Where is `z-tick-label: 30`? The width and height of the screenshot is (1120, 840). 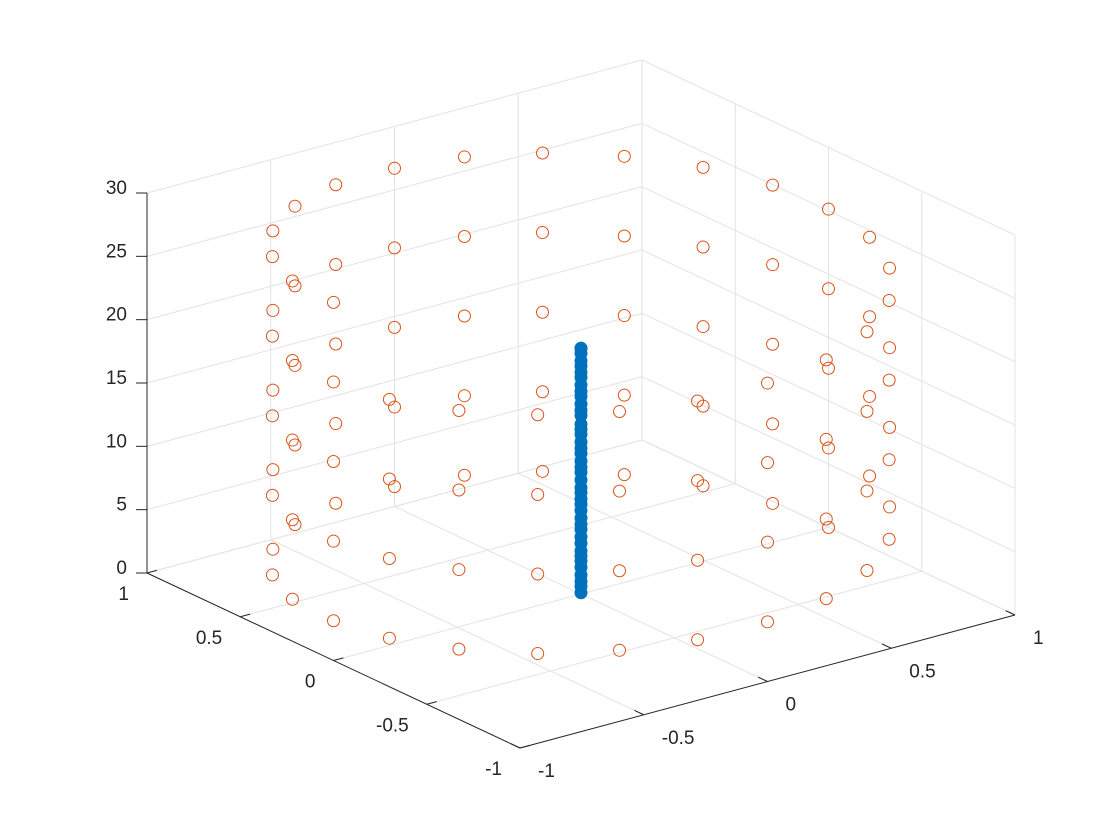 z-tick-label: 30 is located at coordinates (116, 188).